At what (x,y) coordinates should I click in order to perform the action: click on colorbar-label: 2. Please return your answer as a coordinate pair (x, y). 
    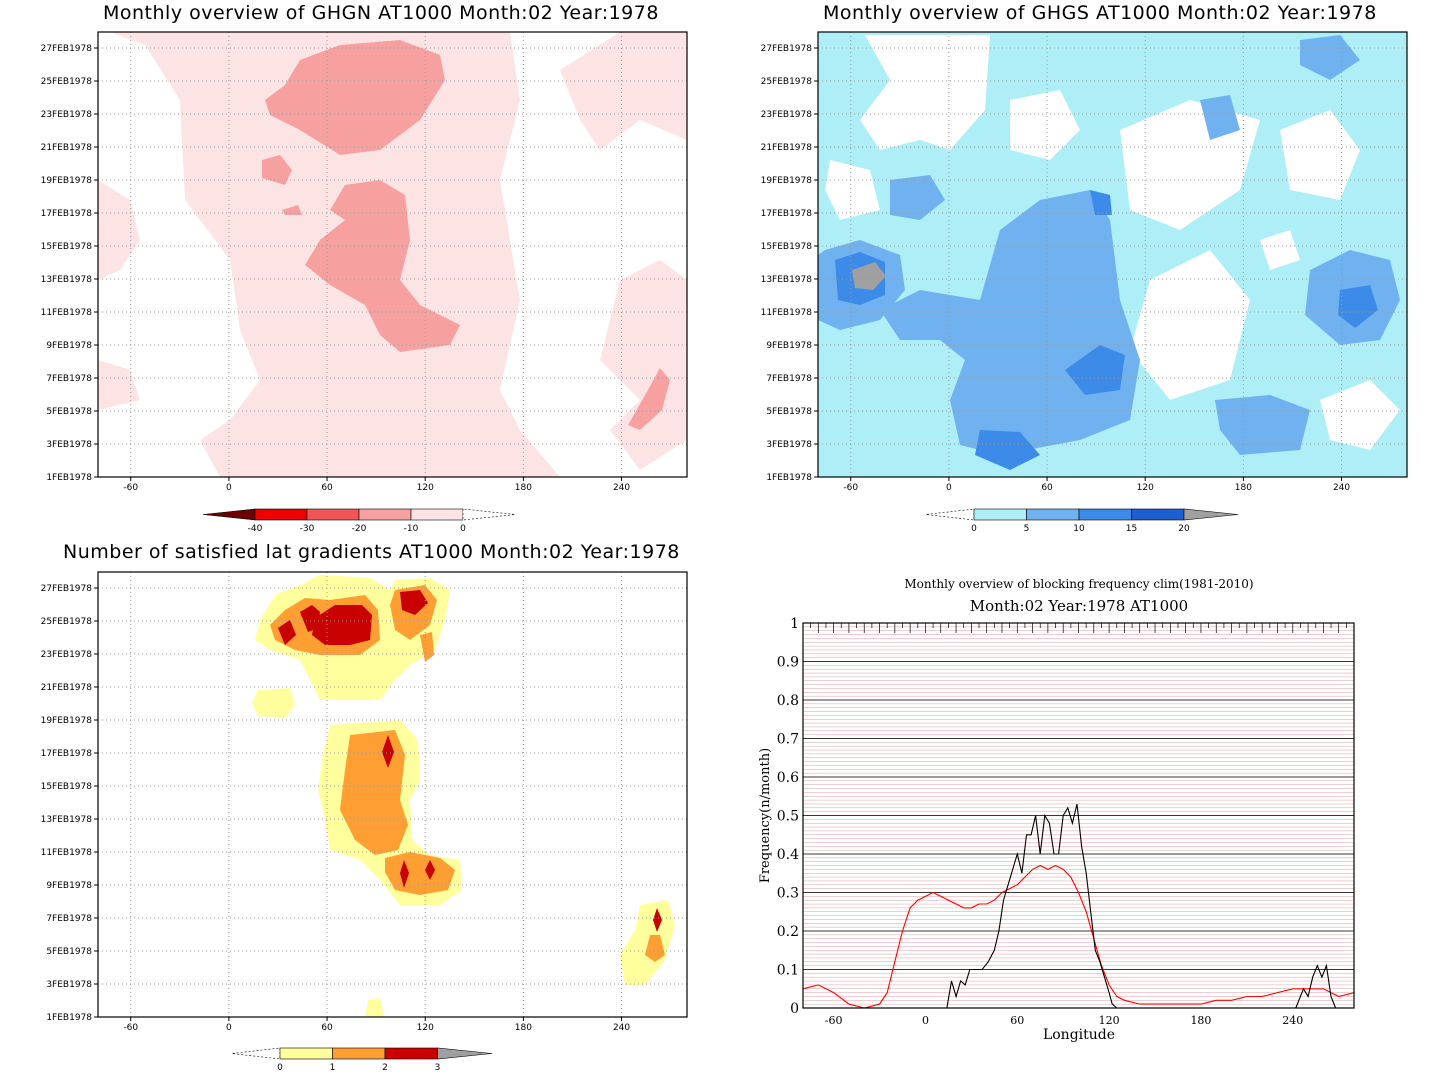
    Looking at the image, I should click on (385, 1068).